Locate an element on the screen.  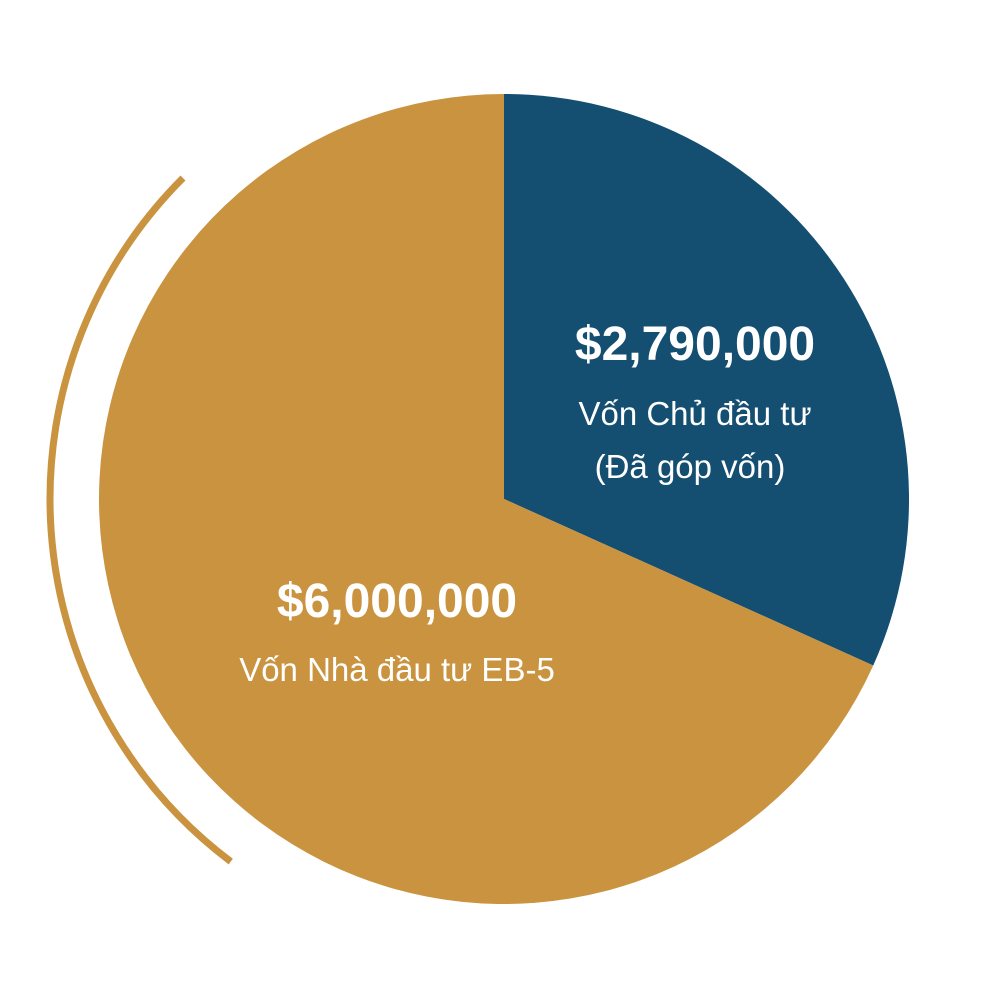
eb5-description-line-1: Vốn Nhà đầu tư EB-5 is located at coordinates (397, 669).